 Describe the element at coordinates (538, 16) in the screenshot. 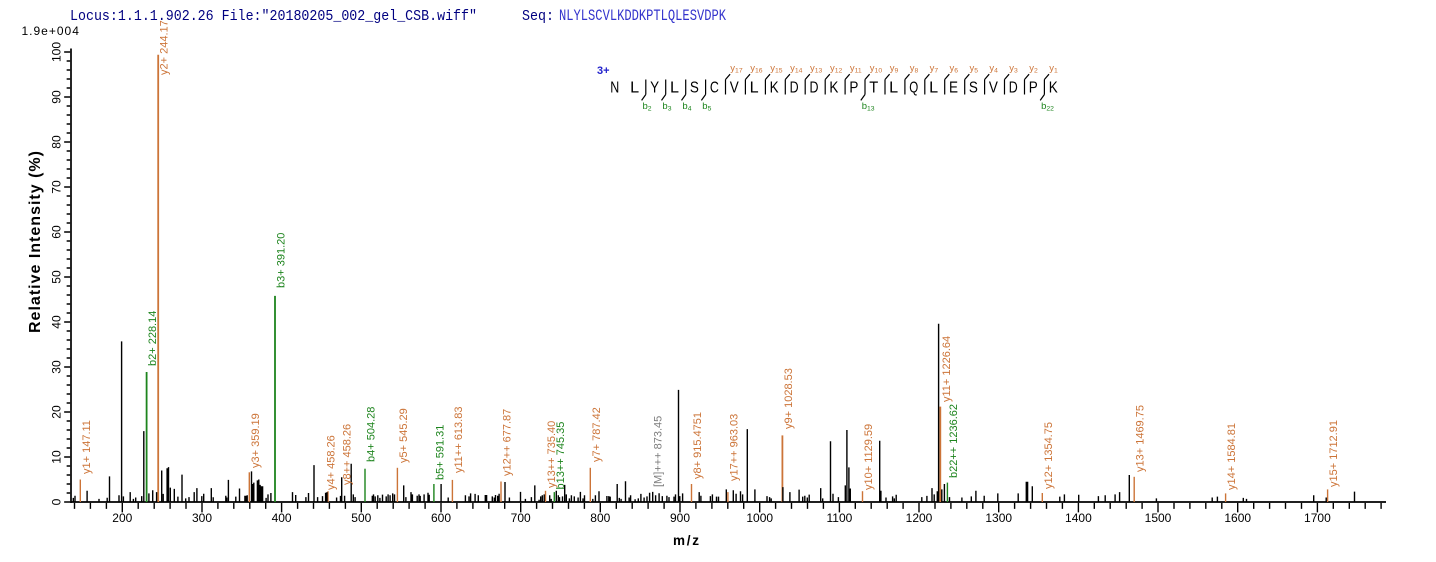

I see `svg-text: Seq:` at that location.